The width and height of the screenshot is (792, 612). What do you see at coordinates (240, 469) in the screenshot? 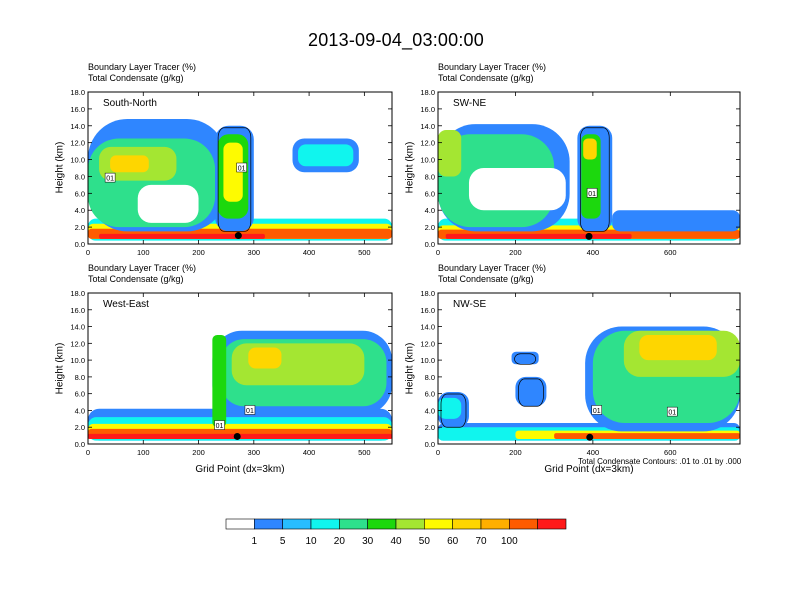
I see `x-axis-label: Grid Point (dx=3km)` at bounding box center [240, 469].